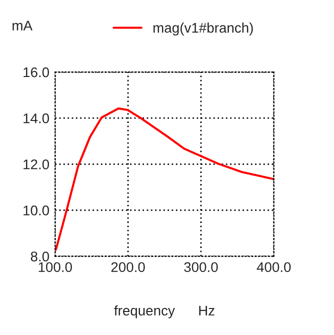 The image size is (334, 335). Describe the element at coordinates (273, 267) in the screenshot. I see `x-tick-label: 400.0` at that location.